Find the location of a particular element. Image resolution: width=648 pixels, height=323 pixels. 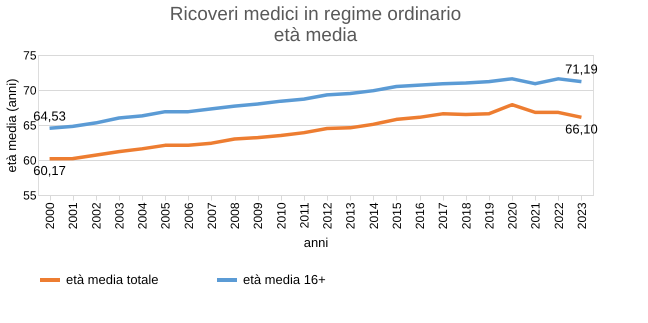

x-tick-label: 2022 is located at coordinates (559, 216).